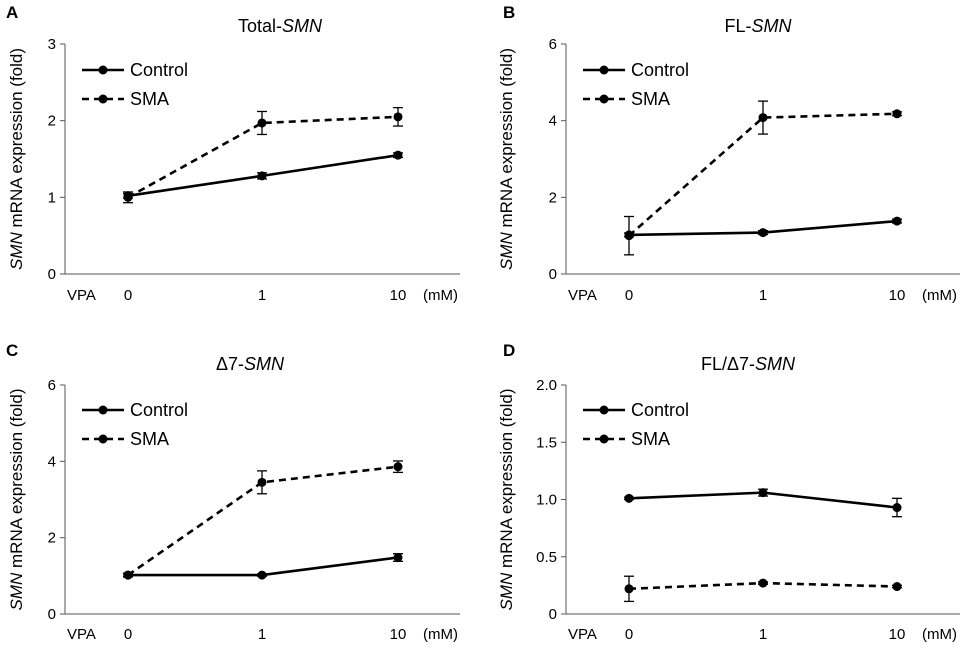  I want to click on chart-title-prefix: Δ7-, so click(230, 364).